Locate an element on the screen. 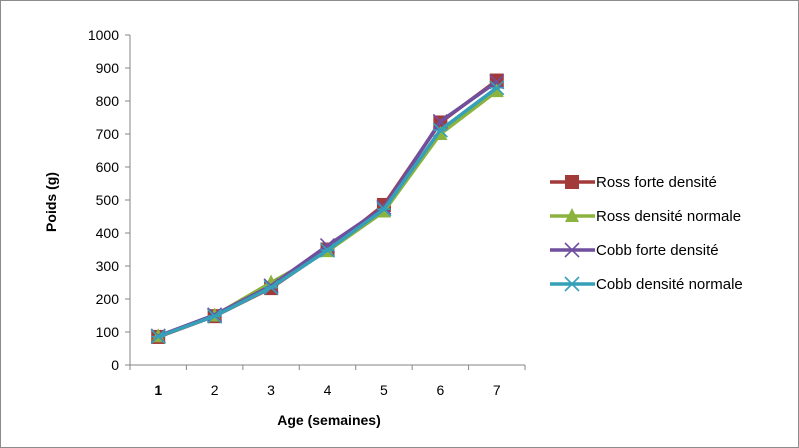 The width and height of the screenshot is (799, 448). y-tick-label: 800 is located at coordinates (108, 101).